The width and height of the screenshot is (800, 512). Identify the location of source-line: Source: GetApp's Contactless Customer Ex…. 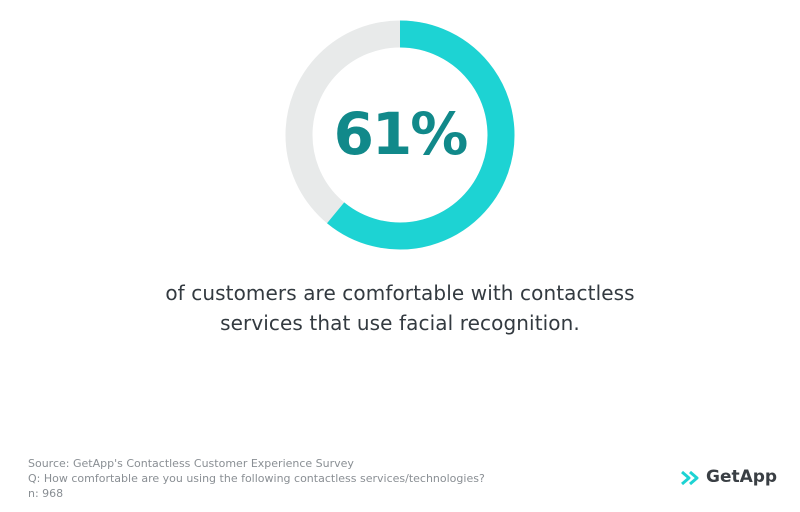
(191, 463).